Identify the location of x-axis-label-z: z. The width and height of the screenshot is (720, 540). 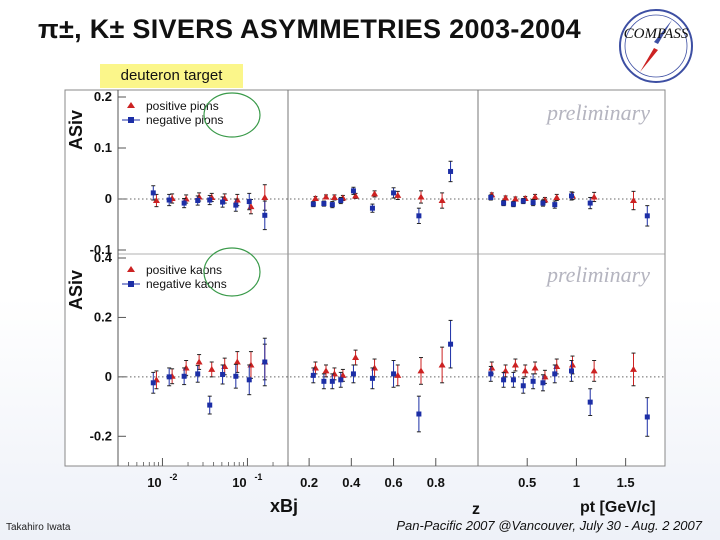
(476, 509).